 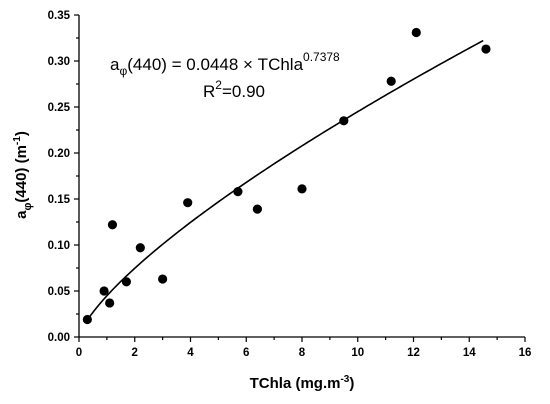 What do you see at coordinates (351, 383) in the screenshot?
I see `x-axis-title-end: )` at bounding box center [351, 383].